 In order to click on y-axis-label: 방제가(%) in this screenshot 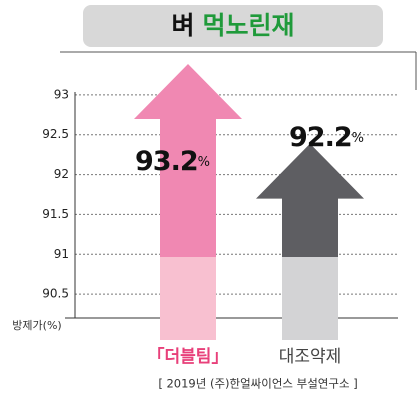, I will do `click(36, 325)`.